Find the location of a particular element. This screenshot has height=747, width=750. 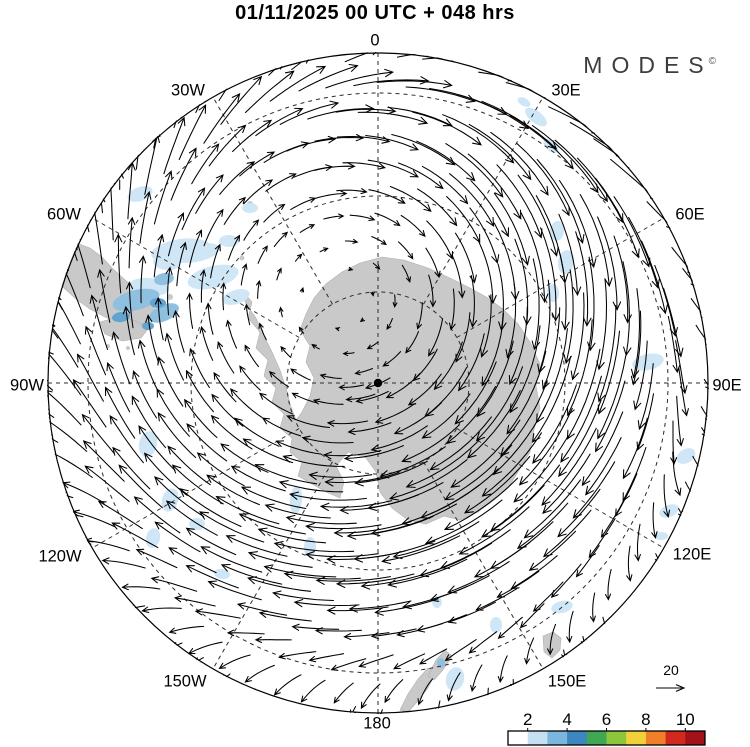

longitude-label-90E: 90E is located at coordinates (726, 386).